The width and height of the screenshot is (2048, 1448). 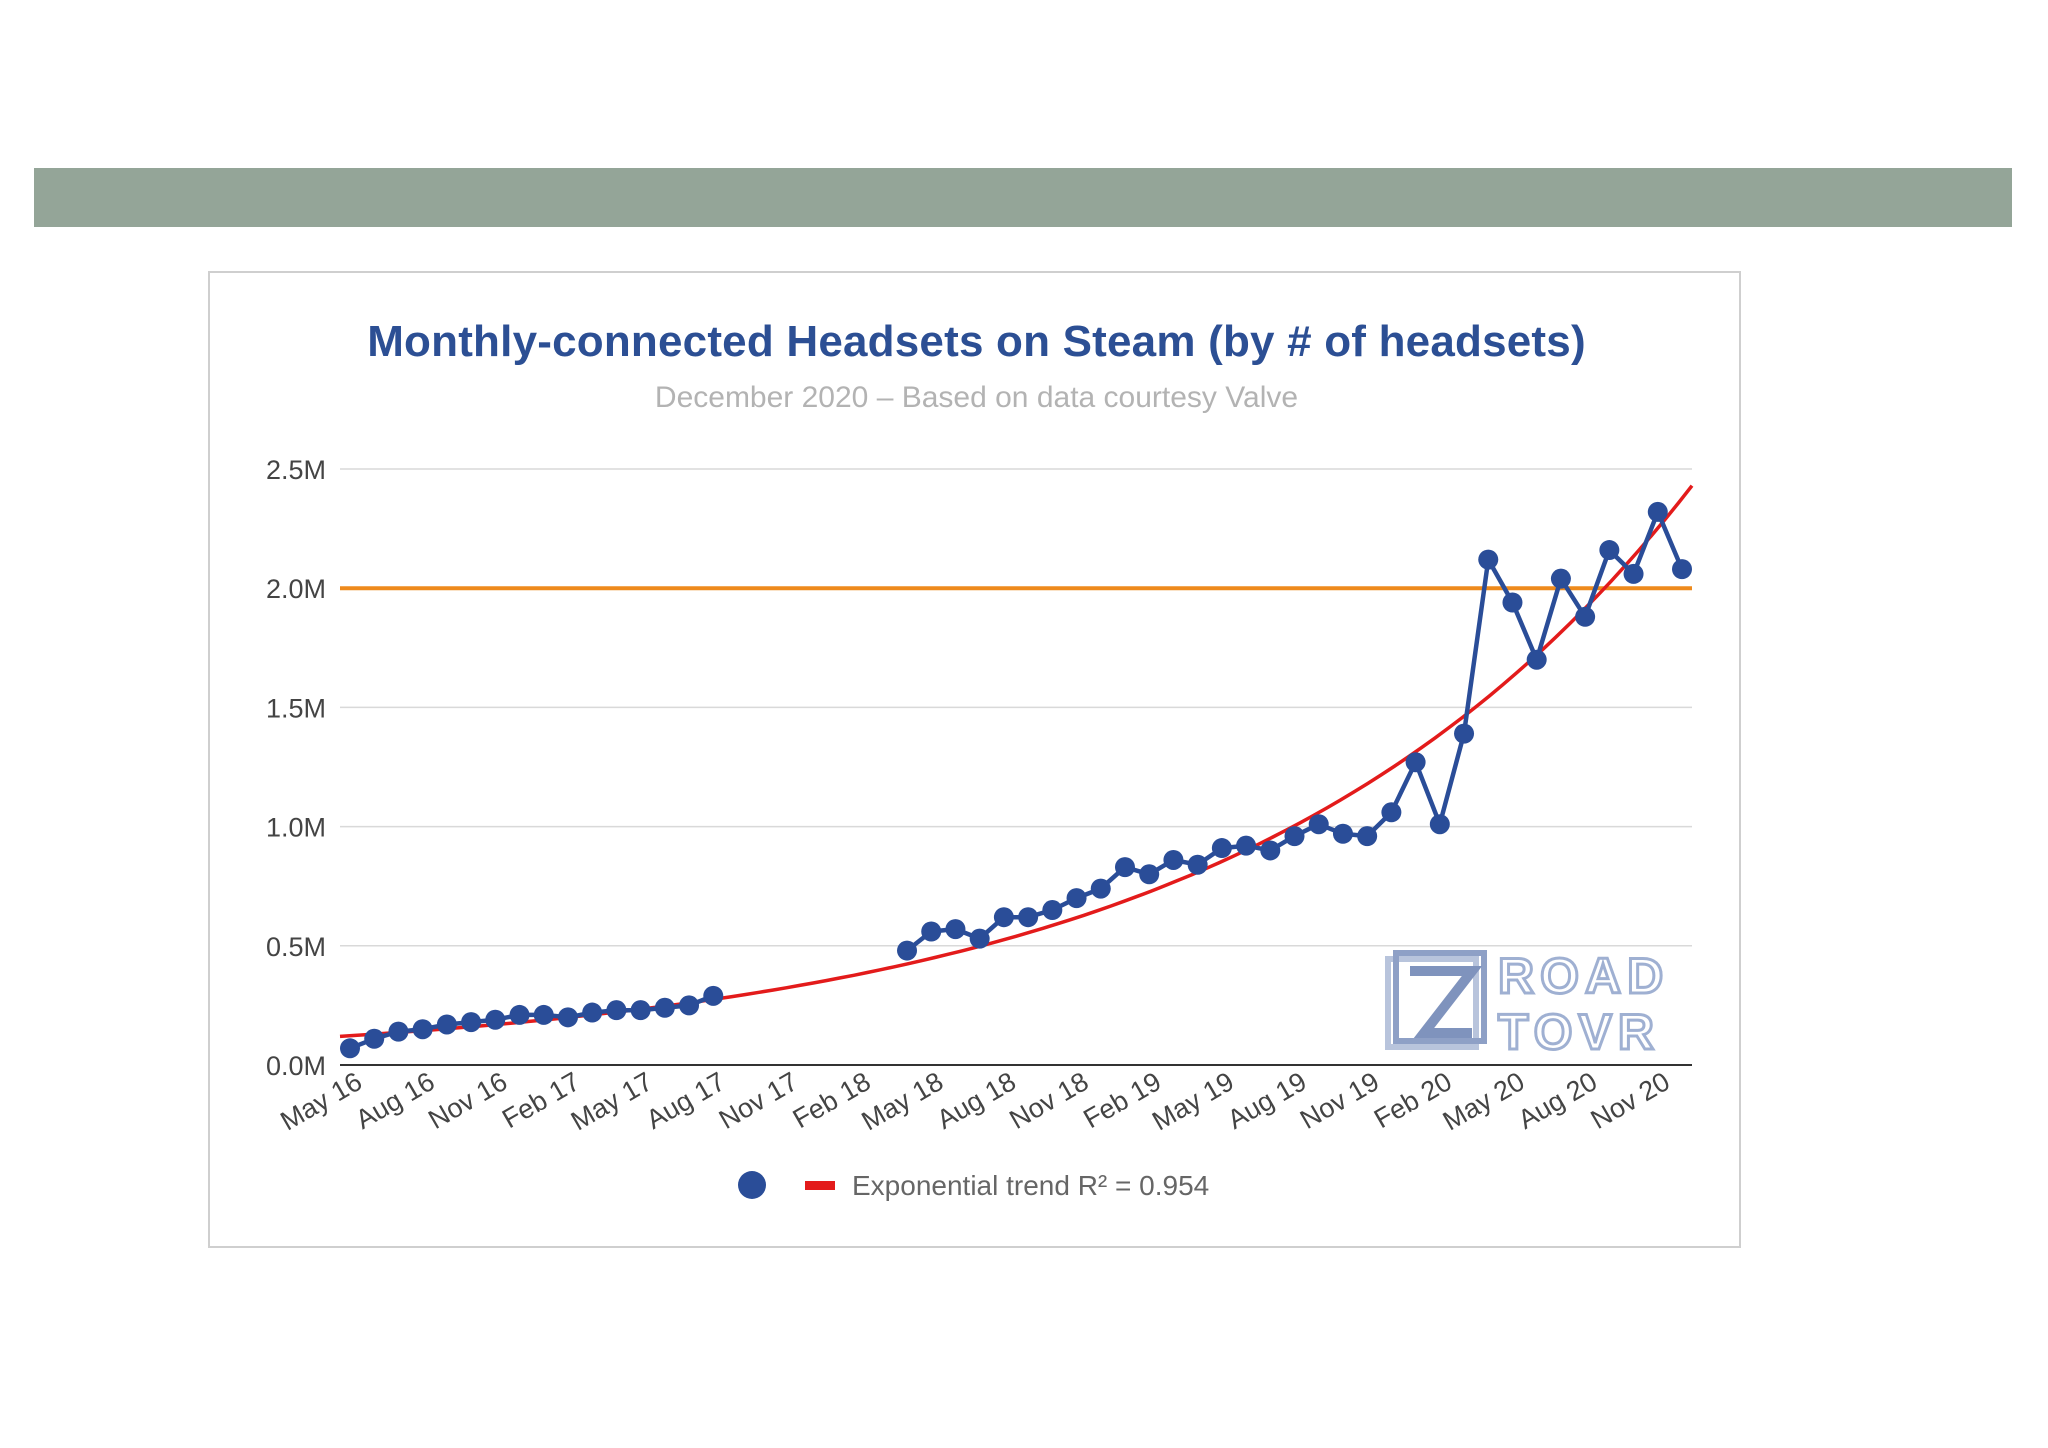 I want to click on y-tick-label: 1.0M, so click(x=296, y=828).